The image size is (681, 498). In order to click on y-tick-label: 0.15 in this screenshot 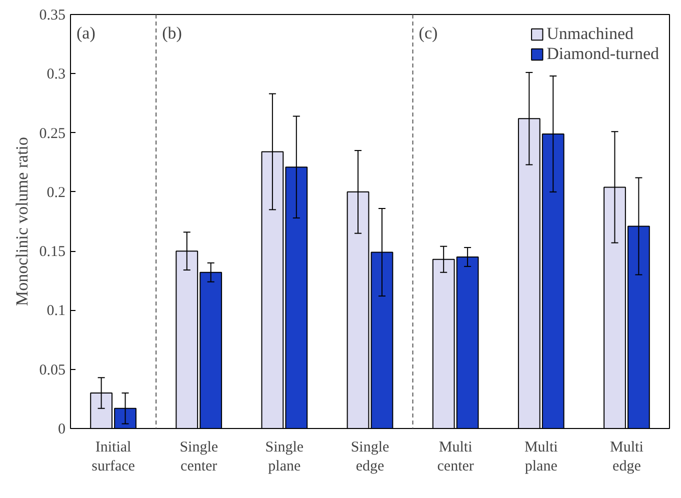, I will do `click(52, 252)`.